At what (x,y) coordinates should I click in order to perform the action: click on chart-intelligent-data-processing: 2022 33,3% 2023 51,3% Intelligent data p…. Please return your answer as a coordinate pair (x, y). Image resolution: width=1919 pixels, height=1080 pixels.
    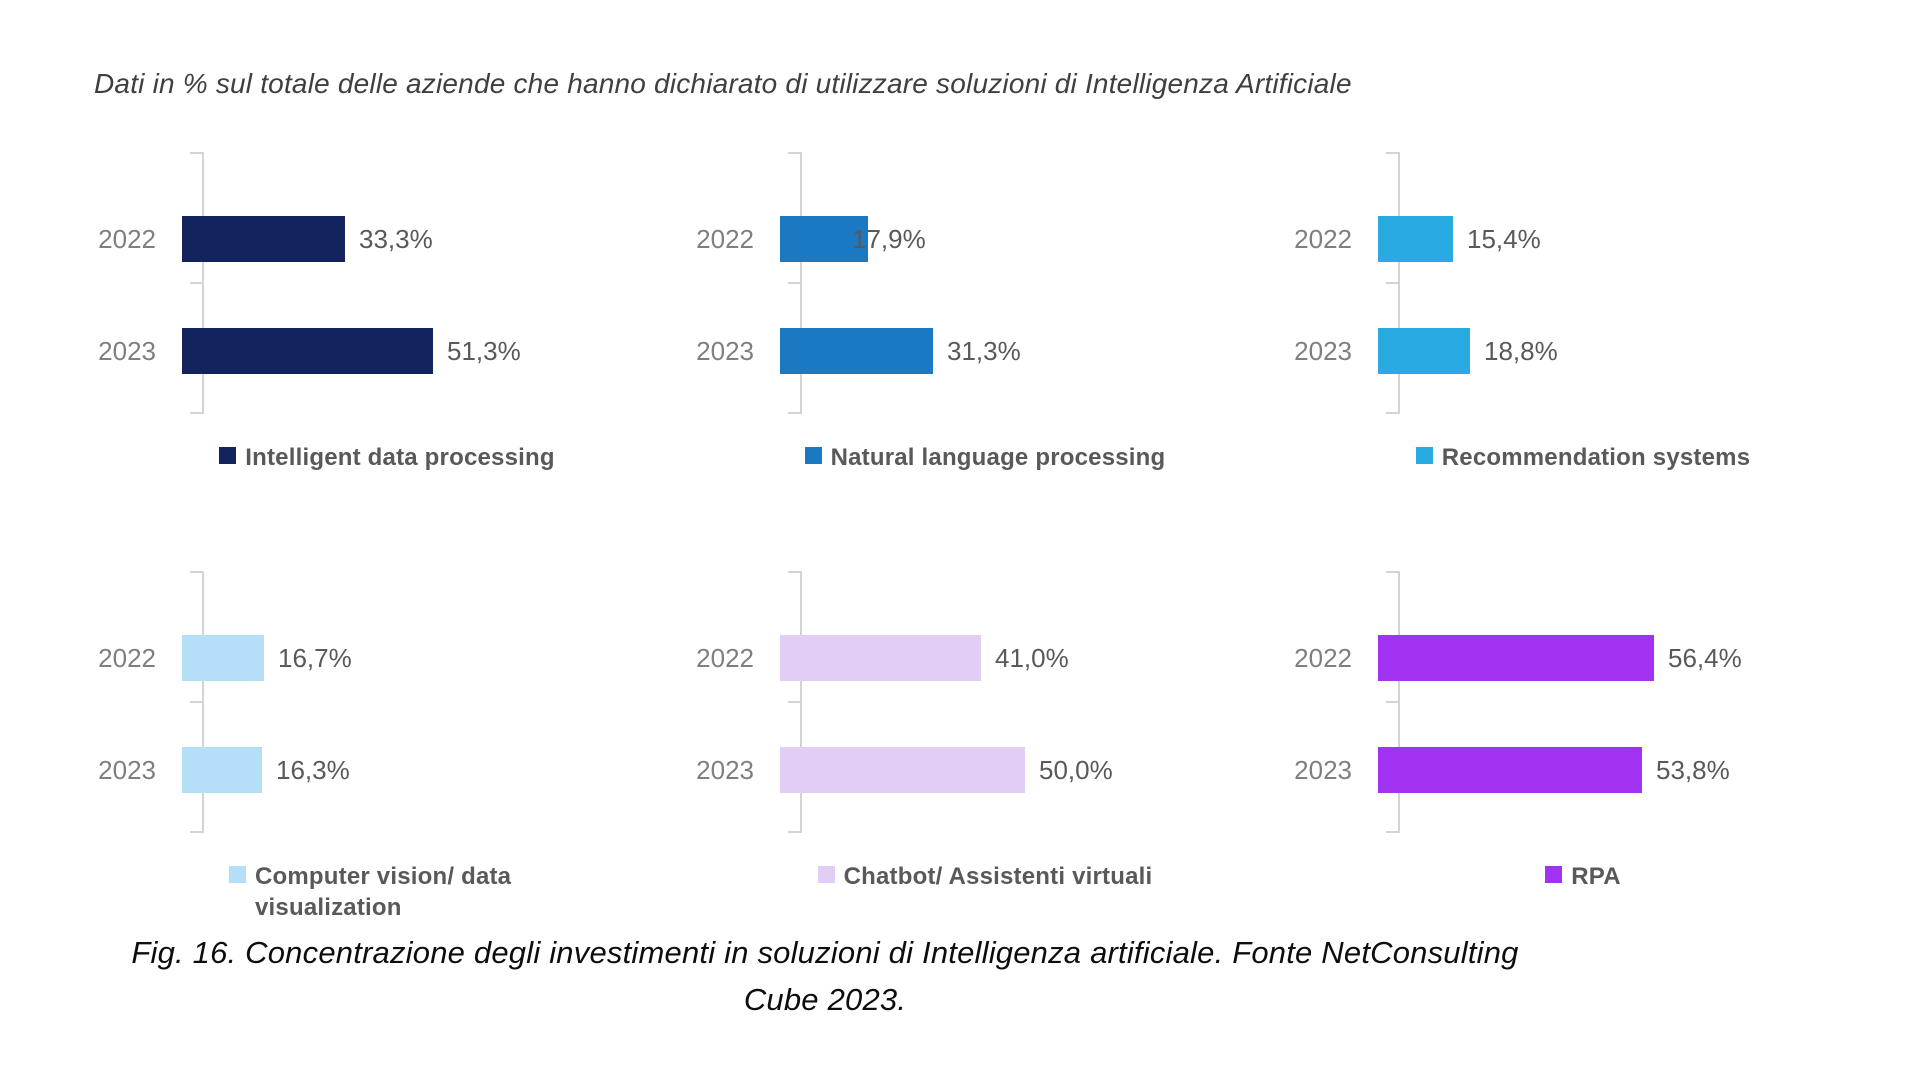
    Looking at the image, I should click on (387, 312).